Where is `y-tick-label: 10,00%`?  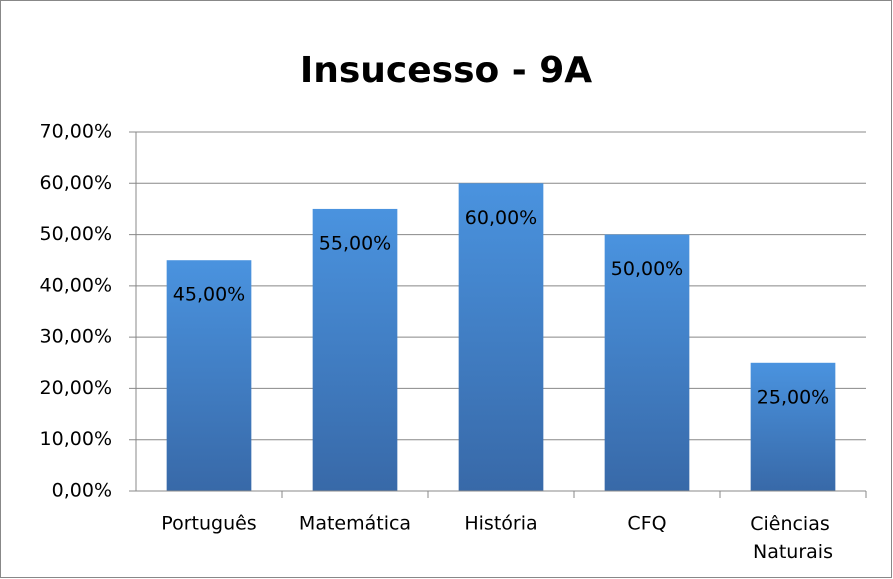
y-tick-label: 10,00% is located at coordinates (76, 439).